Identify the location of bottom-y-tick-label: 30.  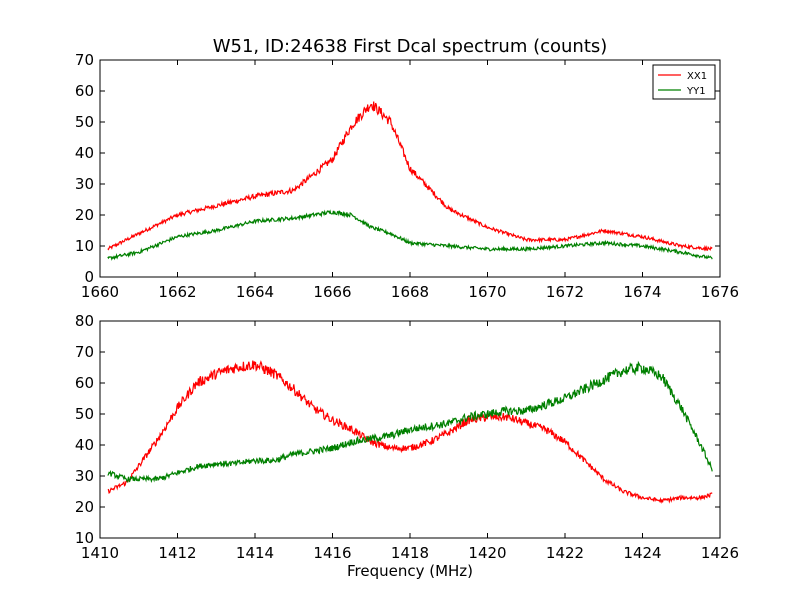
(84, 476).